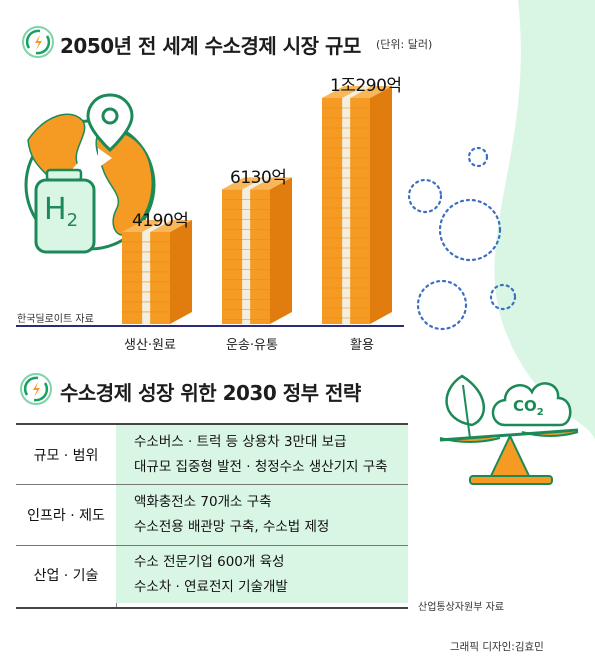 The image size is (595, 656). Describe the element at coordinates (404, 44) in the screenshot. I see `chart-unit: (단위: 달러)` at that location.